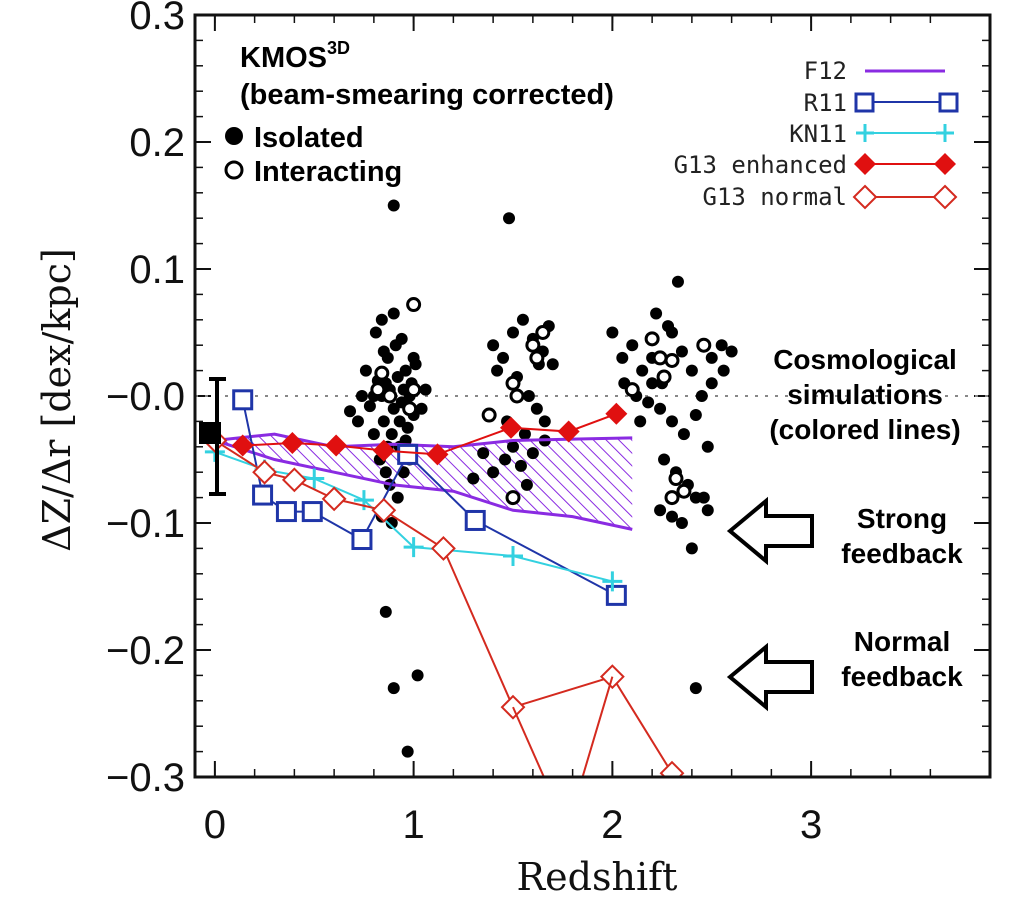 The height and width of the screenshot is (920, 1019). What do you see at coordinates (328, 172) in the screenshot?
I see `interacting-label: Interacting` at bounding box center [328, 172].